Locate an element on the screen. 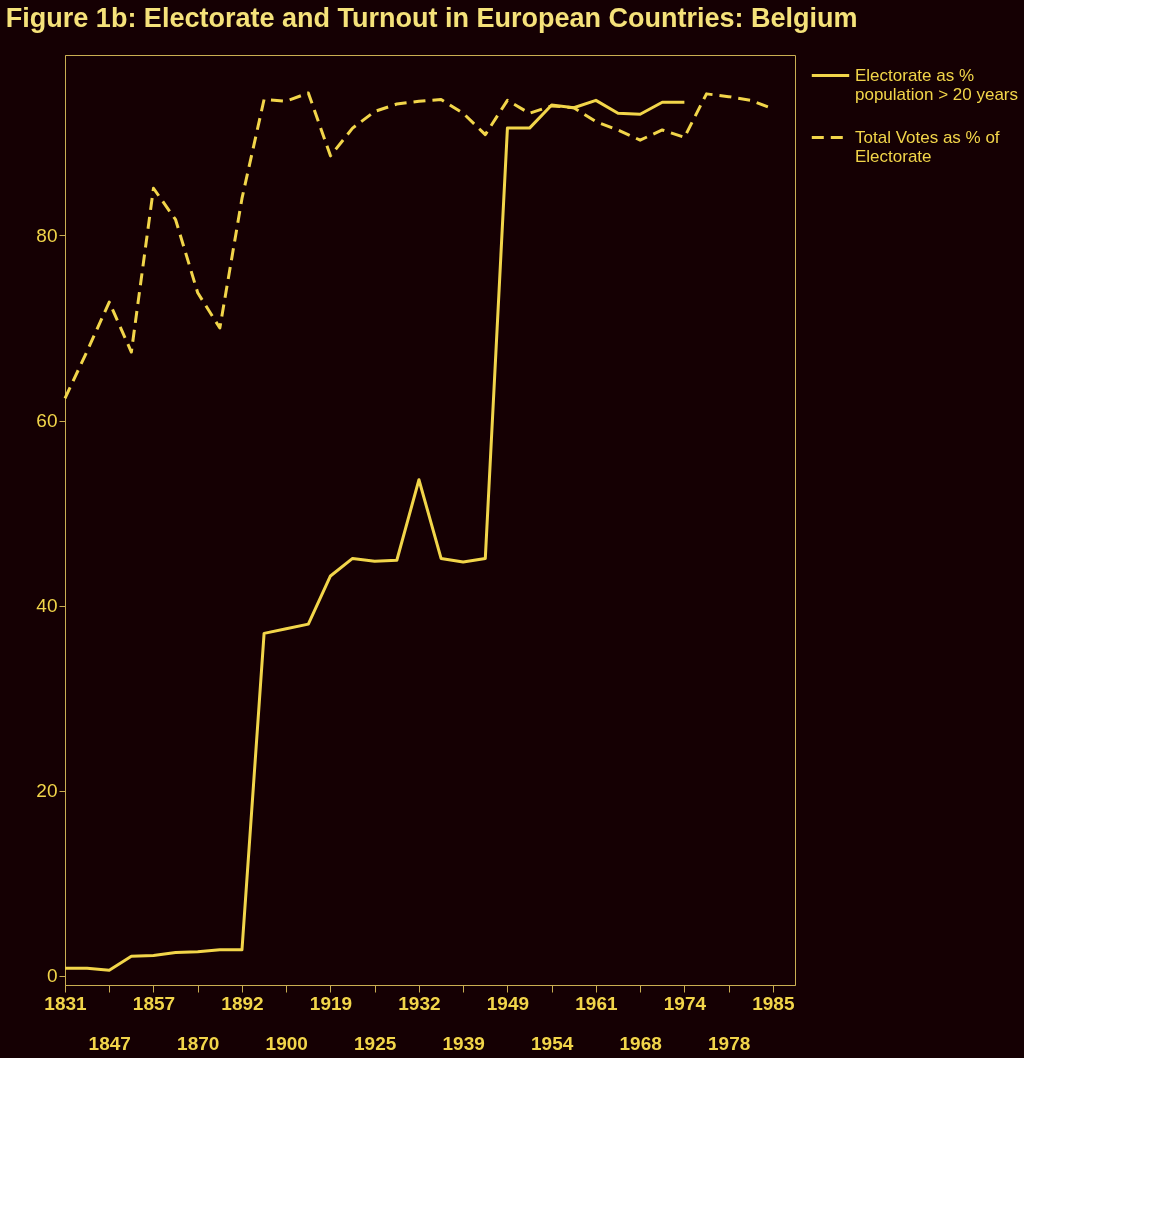  chart-title: Figure 1b: Electorate and Turnout in European Countries: Belgium is located at coordinates (431, 18).